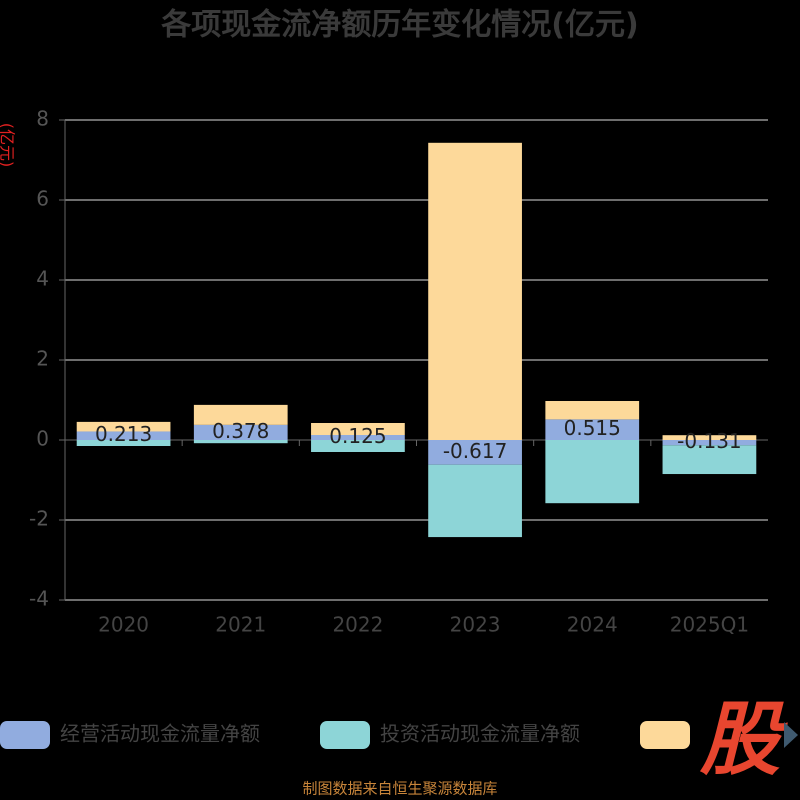 Image resolution: width=800 pixels, height=800 pixels. I want to click on y-tick-label: -4, so click(39, 599).